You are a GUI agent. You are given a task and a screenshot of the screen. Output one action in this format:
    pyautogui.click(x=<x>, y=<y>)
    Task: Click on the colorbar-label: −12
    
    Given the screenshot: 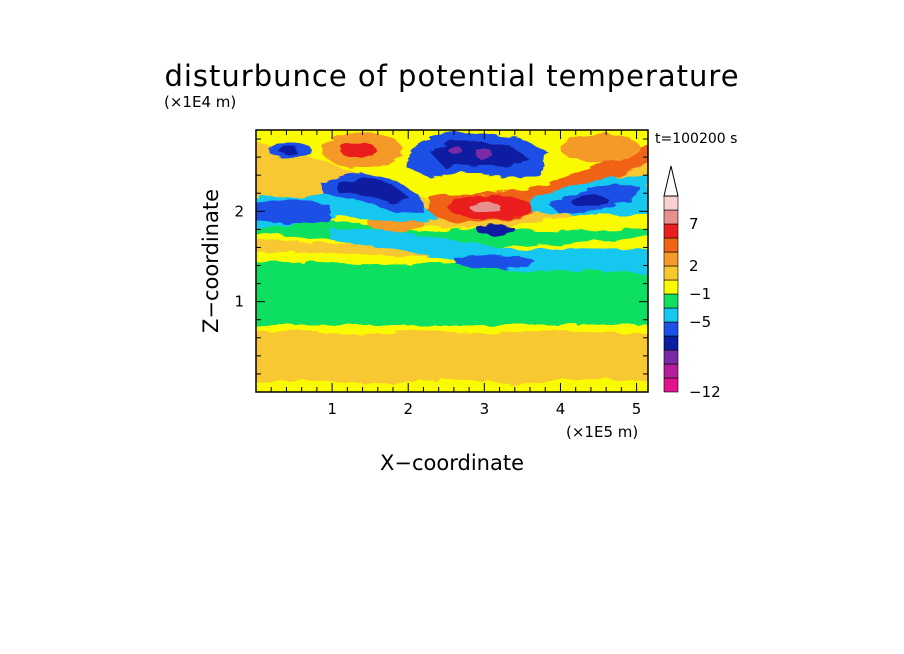 What is the action you would take?
    pyautogui.click(x=705, y=392)
    